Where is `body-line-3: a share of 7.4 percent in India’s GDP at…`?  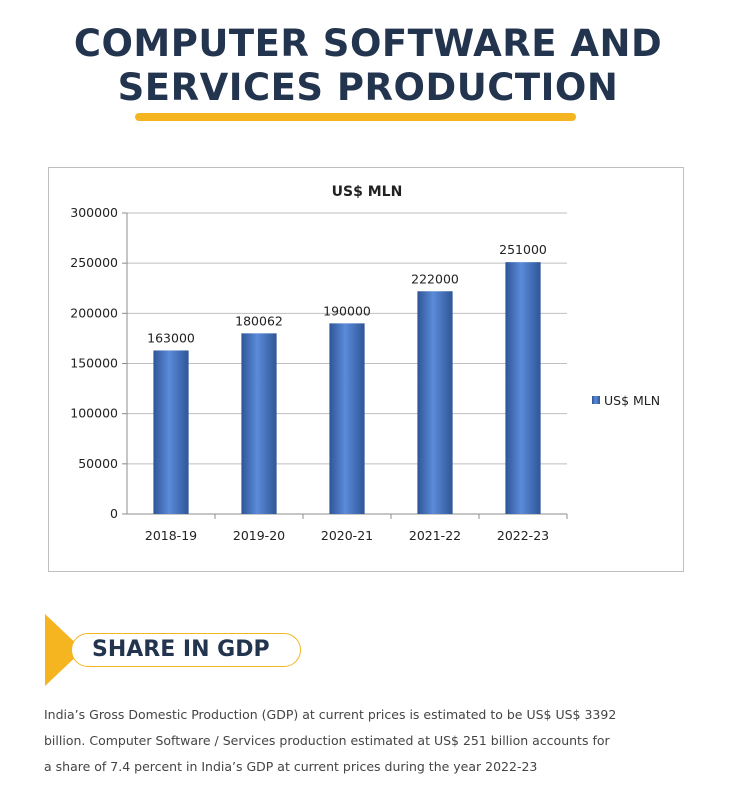 body-line-3: a share of 7.4 percent in India’s GDP at… is located at coordinates (291, 766).